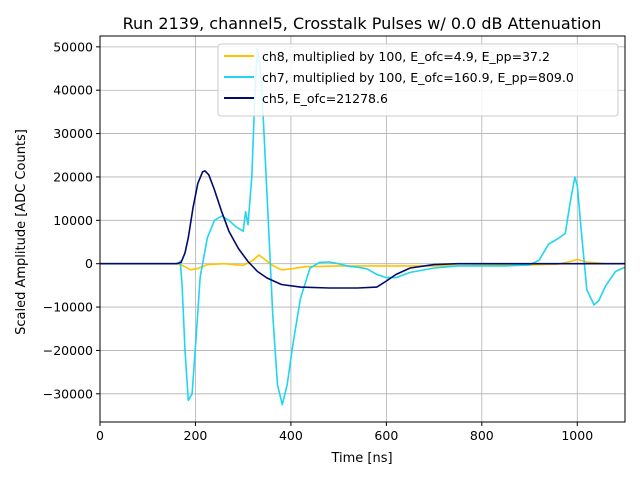  I want to click on y-tick-label: 10000, so click(73, 220).